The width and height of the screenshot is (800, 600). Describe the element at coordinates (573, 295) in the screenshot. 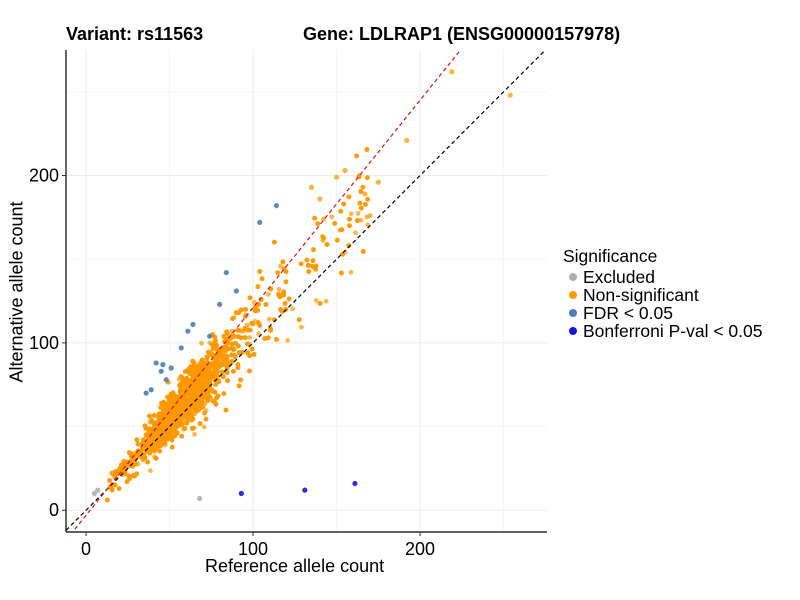

I see `legend-key-non-significant` at that location.